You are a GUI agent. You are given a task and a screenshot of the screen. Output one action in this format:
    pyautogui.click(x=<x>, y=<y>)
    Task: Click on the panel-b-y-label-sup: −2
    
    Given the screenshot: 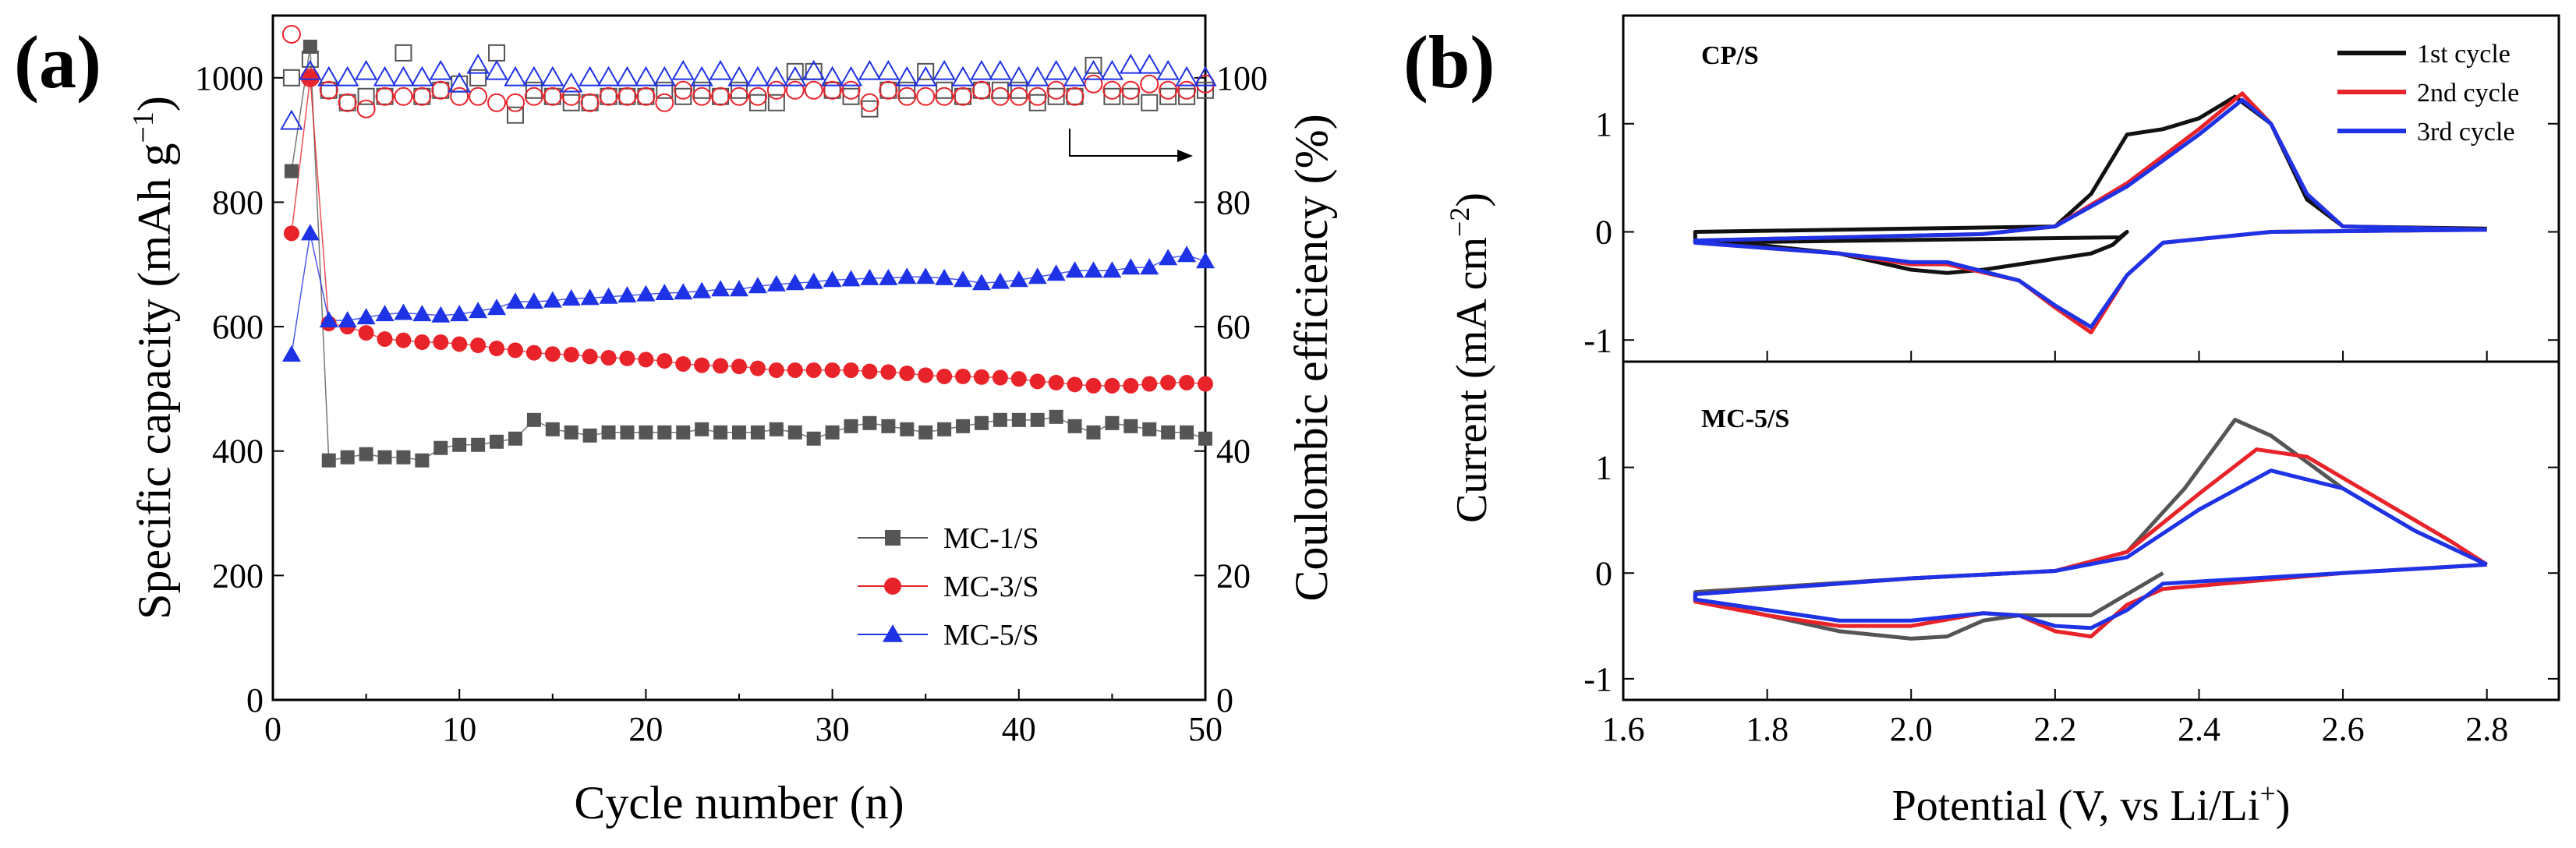 What is the action you would take?
    pyautogui.click(x=1459, y=222)
    